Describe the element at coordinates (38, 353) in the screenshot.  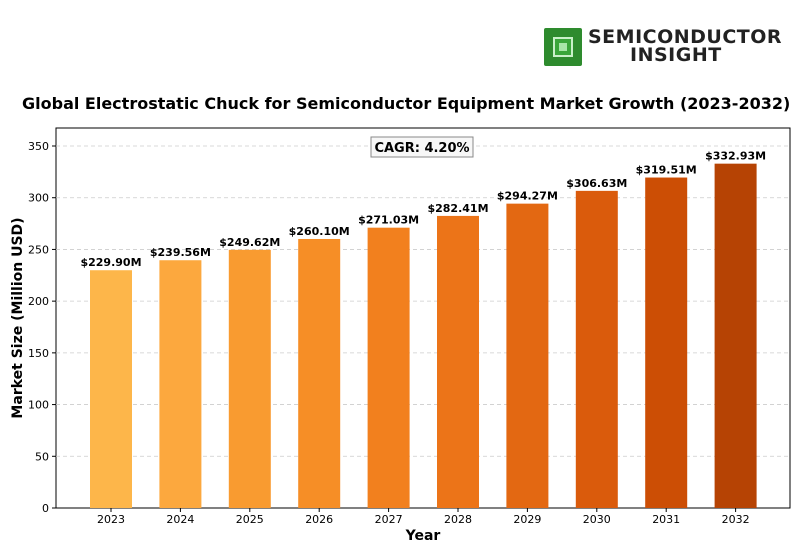
I see `y-tick-label: 150` at that location.